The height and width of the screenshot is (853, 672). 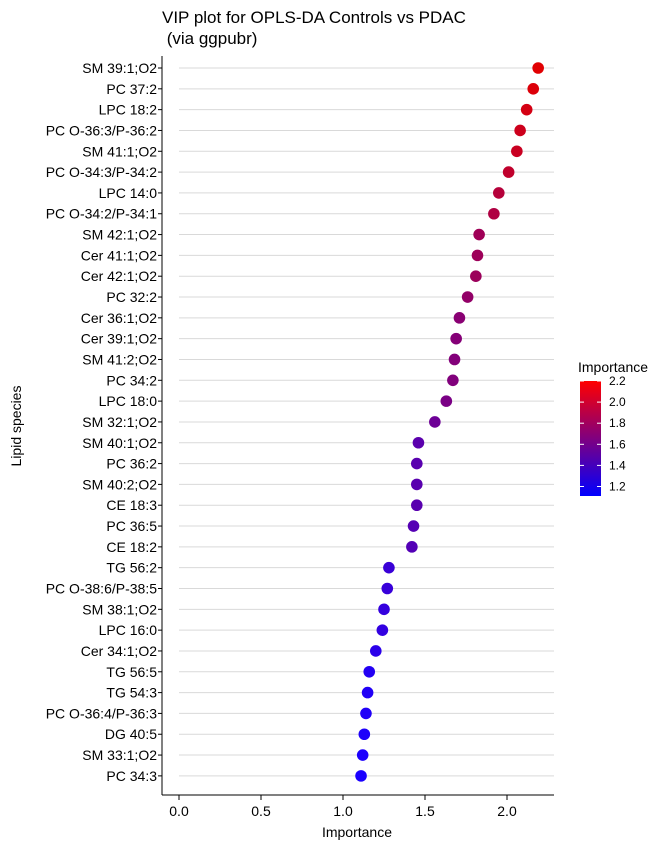 I want to click on y-tick-label: PC 34:3, so click(x=131, y=776).